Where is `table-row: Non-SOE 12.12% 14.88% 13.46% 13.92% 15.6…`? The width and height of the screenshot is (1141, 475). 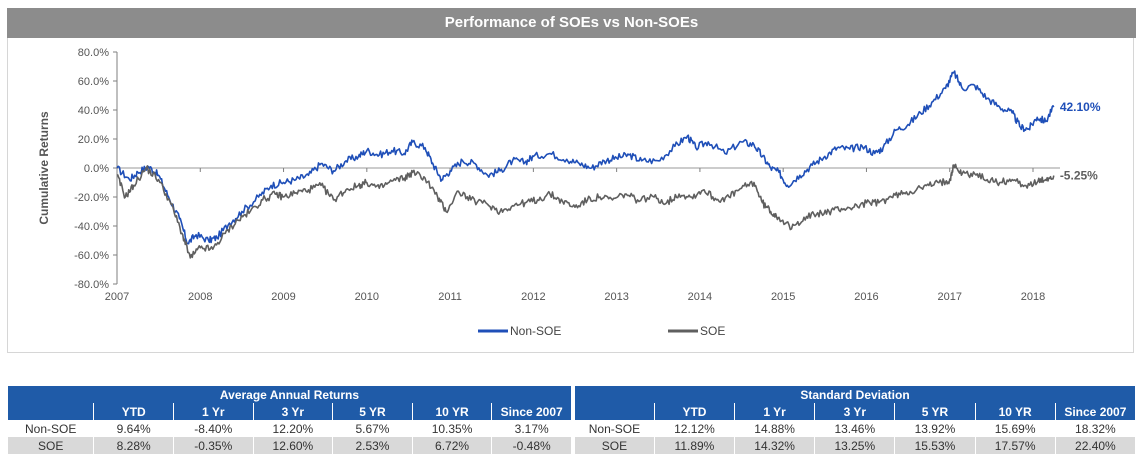 table-row: Non-SOE 12.12% 14.88% 13.46% 13.92% 15.6… is located at coordinates (855, 428).